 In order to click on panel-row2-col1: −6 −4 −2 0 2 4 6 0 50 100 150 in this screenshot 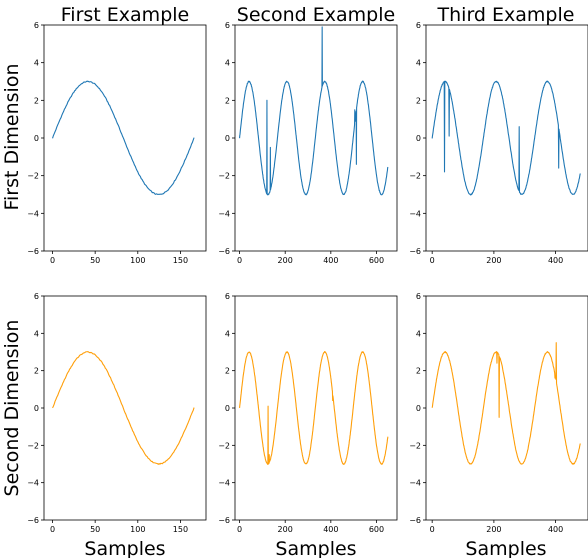, I will do `click(117, 413)`.